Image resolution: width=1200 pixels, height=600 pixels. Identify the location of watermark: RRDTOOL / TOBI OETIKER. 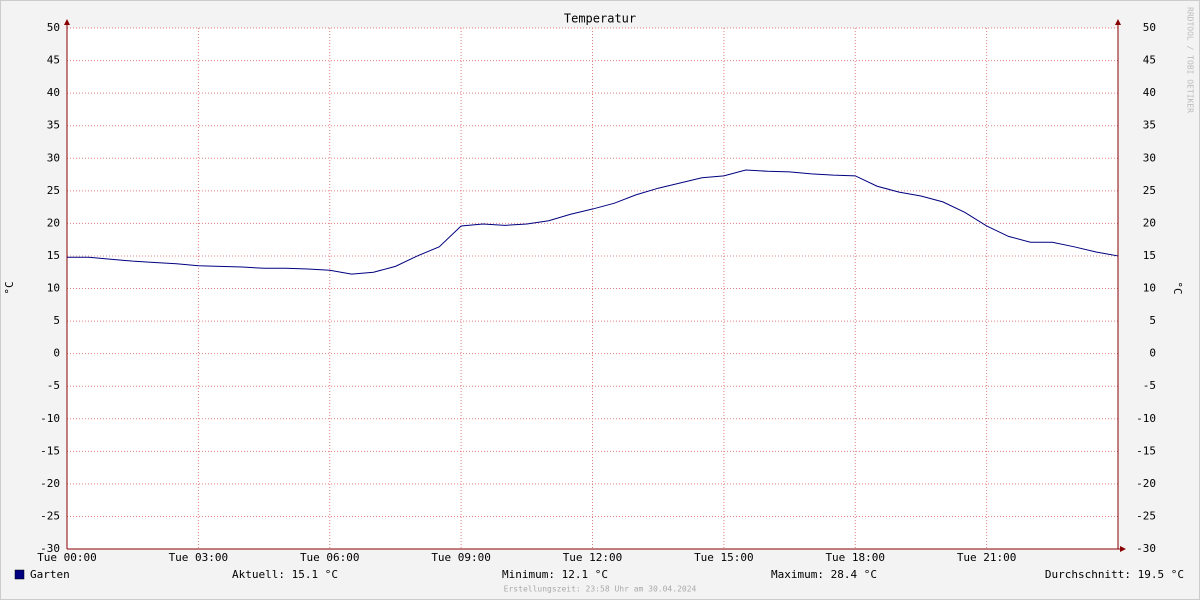
(1190, 60).